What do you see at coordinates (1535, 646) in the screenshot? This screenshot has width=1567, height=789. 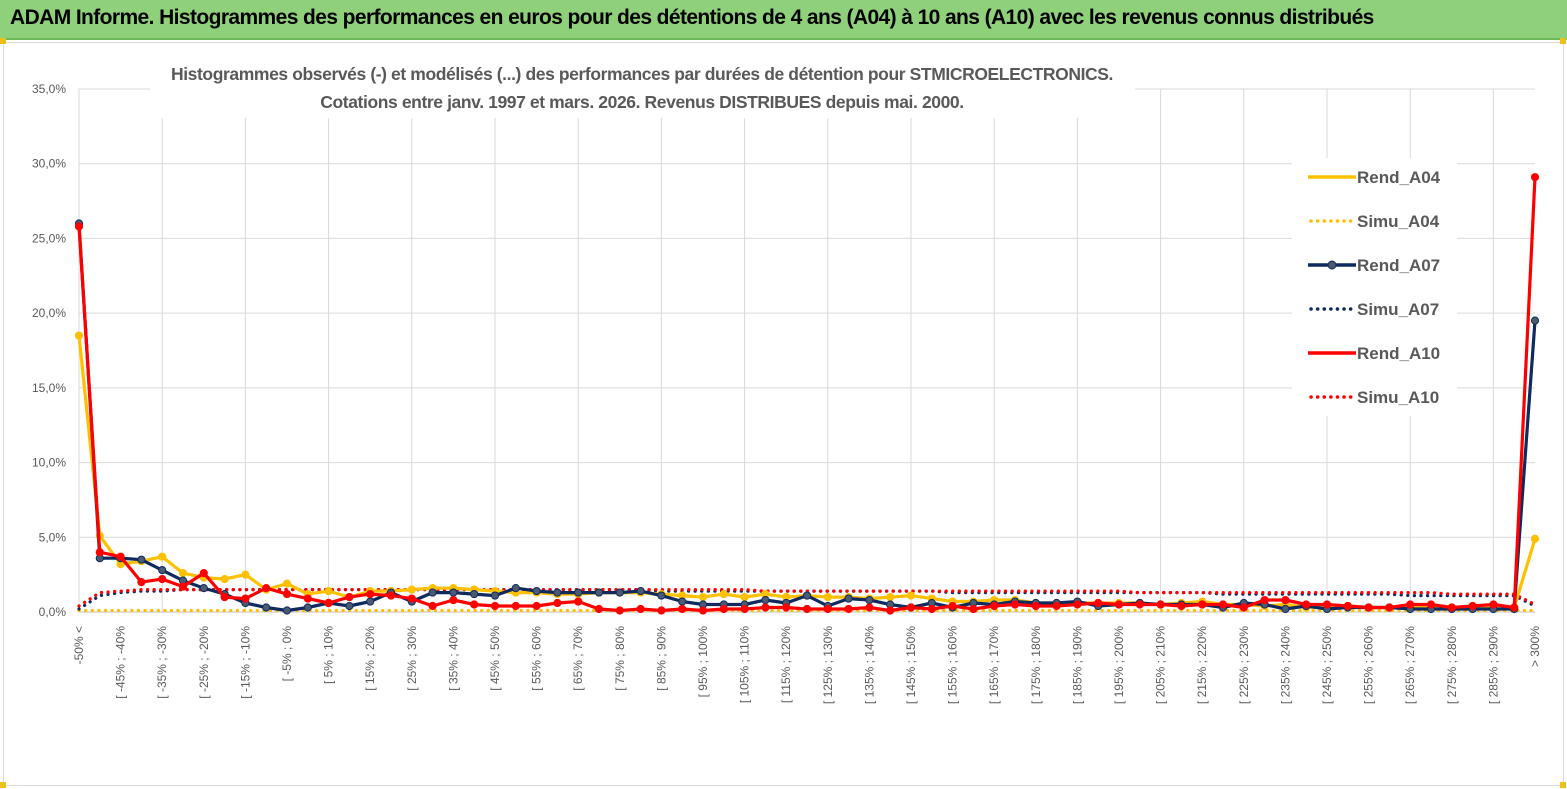 I see `x-tick-label: > 300%` at bounding box center [1535, 646].